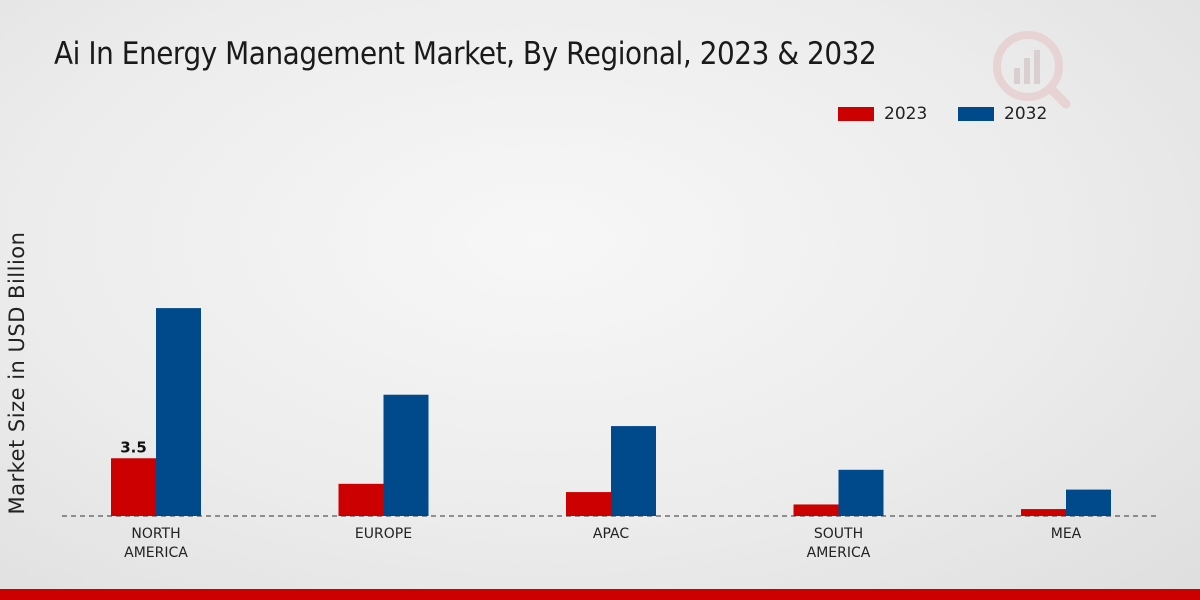 Image resolution: width=1200 pixels, height=600 pixels. What do you see at coordinates (1026, 114) in the screenshot?
I see `legend-label-2032: 2032` at bounding box center [1026, 114].